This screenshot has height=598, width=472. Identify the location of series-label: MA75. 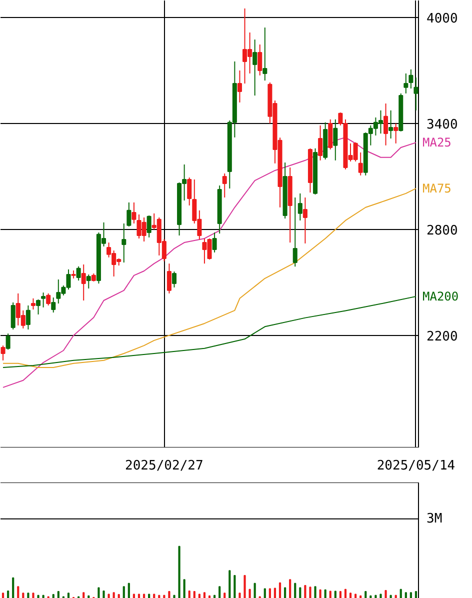
(437, 188).